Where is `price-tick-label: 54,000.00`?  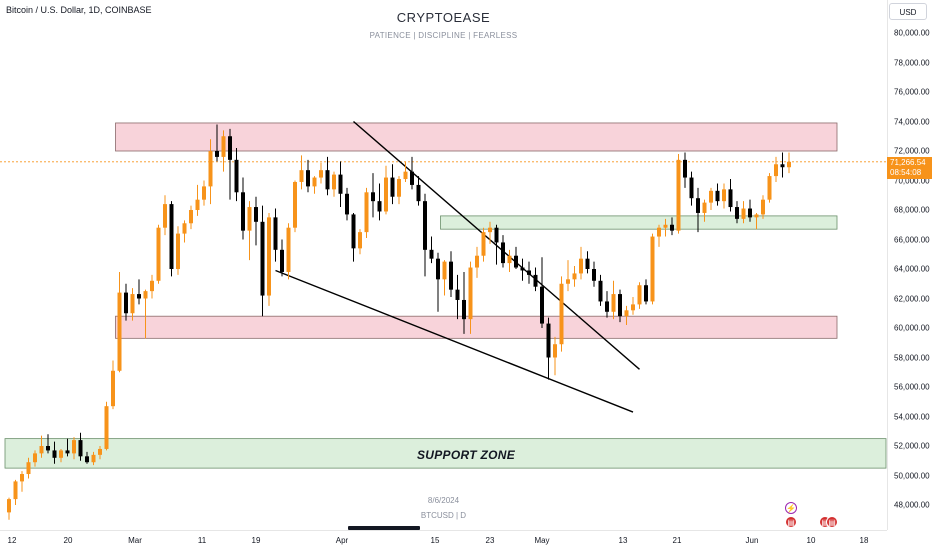
price-tick-label: 54,000.00 is located at coordinates (912, 416).